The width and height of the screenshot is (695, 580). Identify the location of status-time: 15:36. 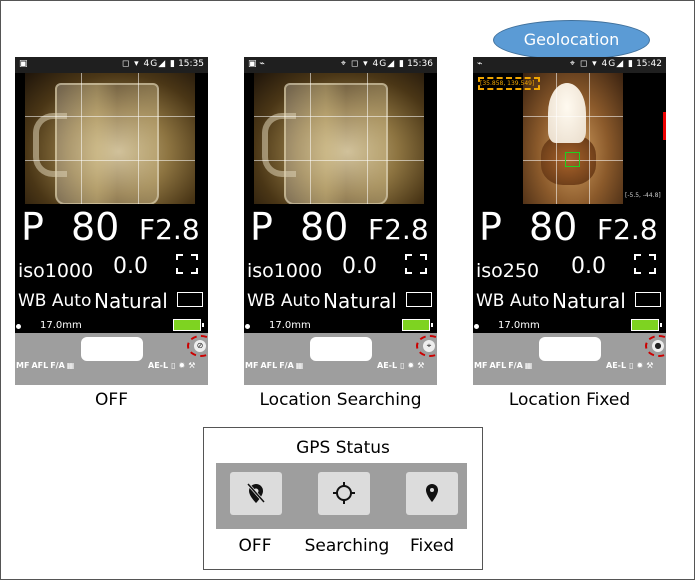
(420, 64).